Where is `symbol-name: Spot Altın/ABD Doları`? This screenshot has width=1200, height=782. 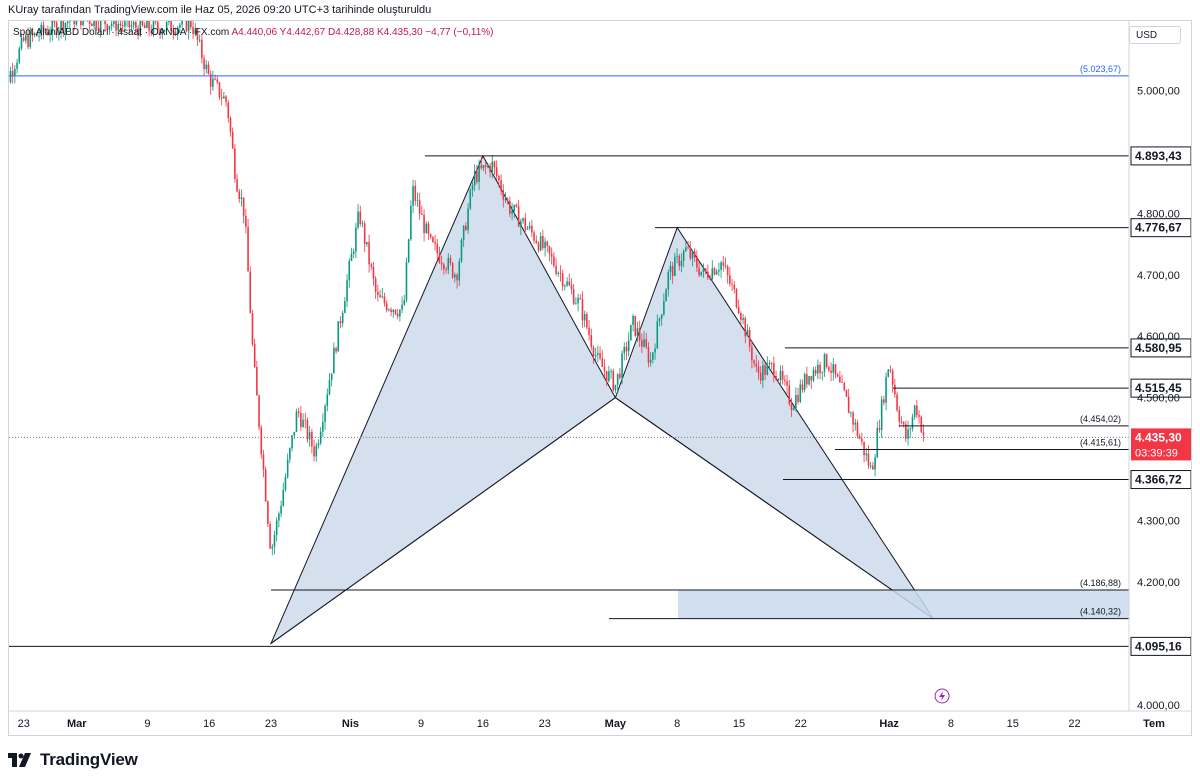 symbol-name: Spot Altın/ABD Doları is located at coordinates (61, 32).